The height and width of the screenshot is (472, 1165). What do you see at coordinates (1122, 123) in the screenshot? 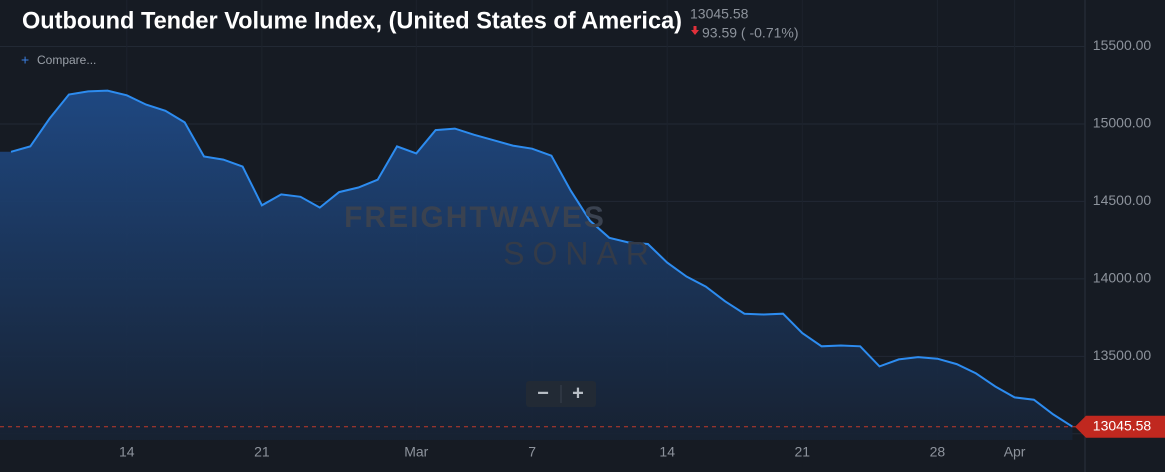
I see `y-tick-label: 15000.00` at bounding box center [1122, 123].